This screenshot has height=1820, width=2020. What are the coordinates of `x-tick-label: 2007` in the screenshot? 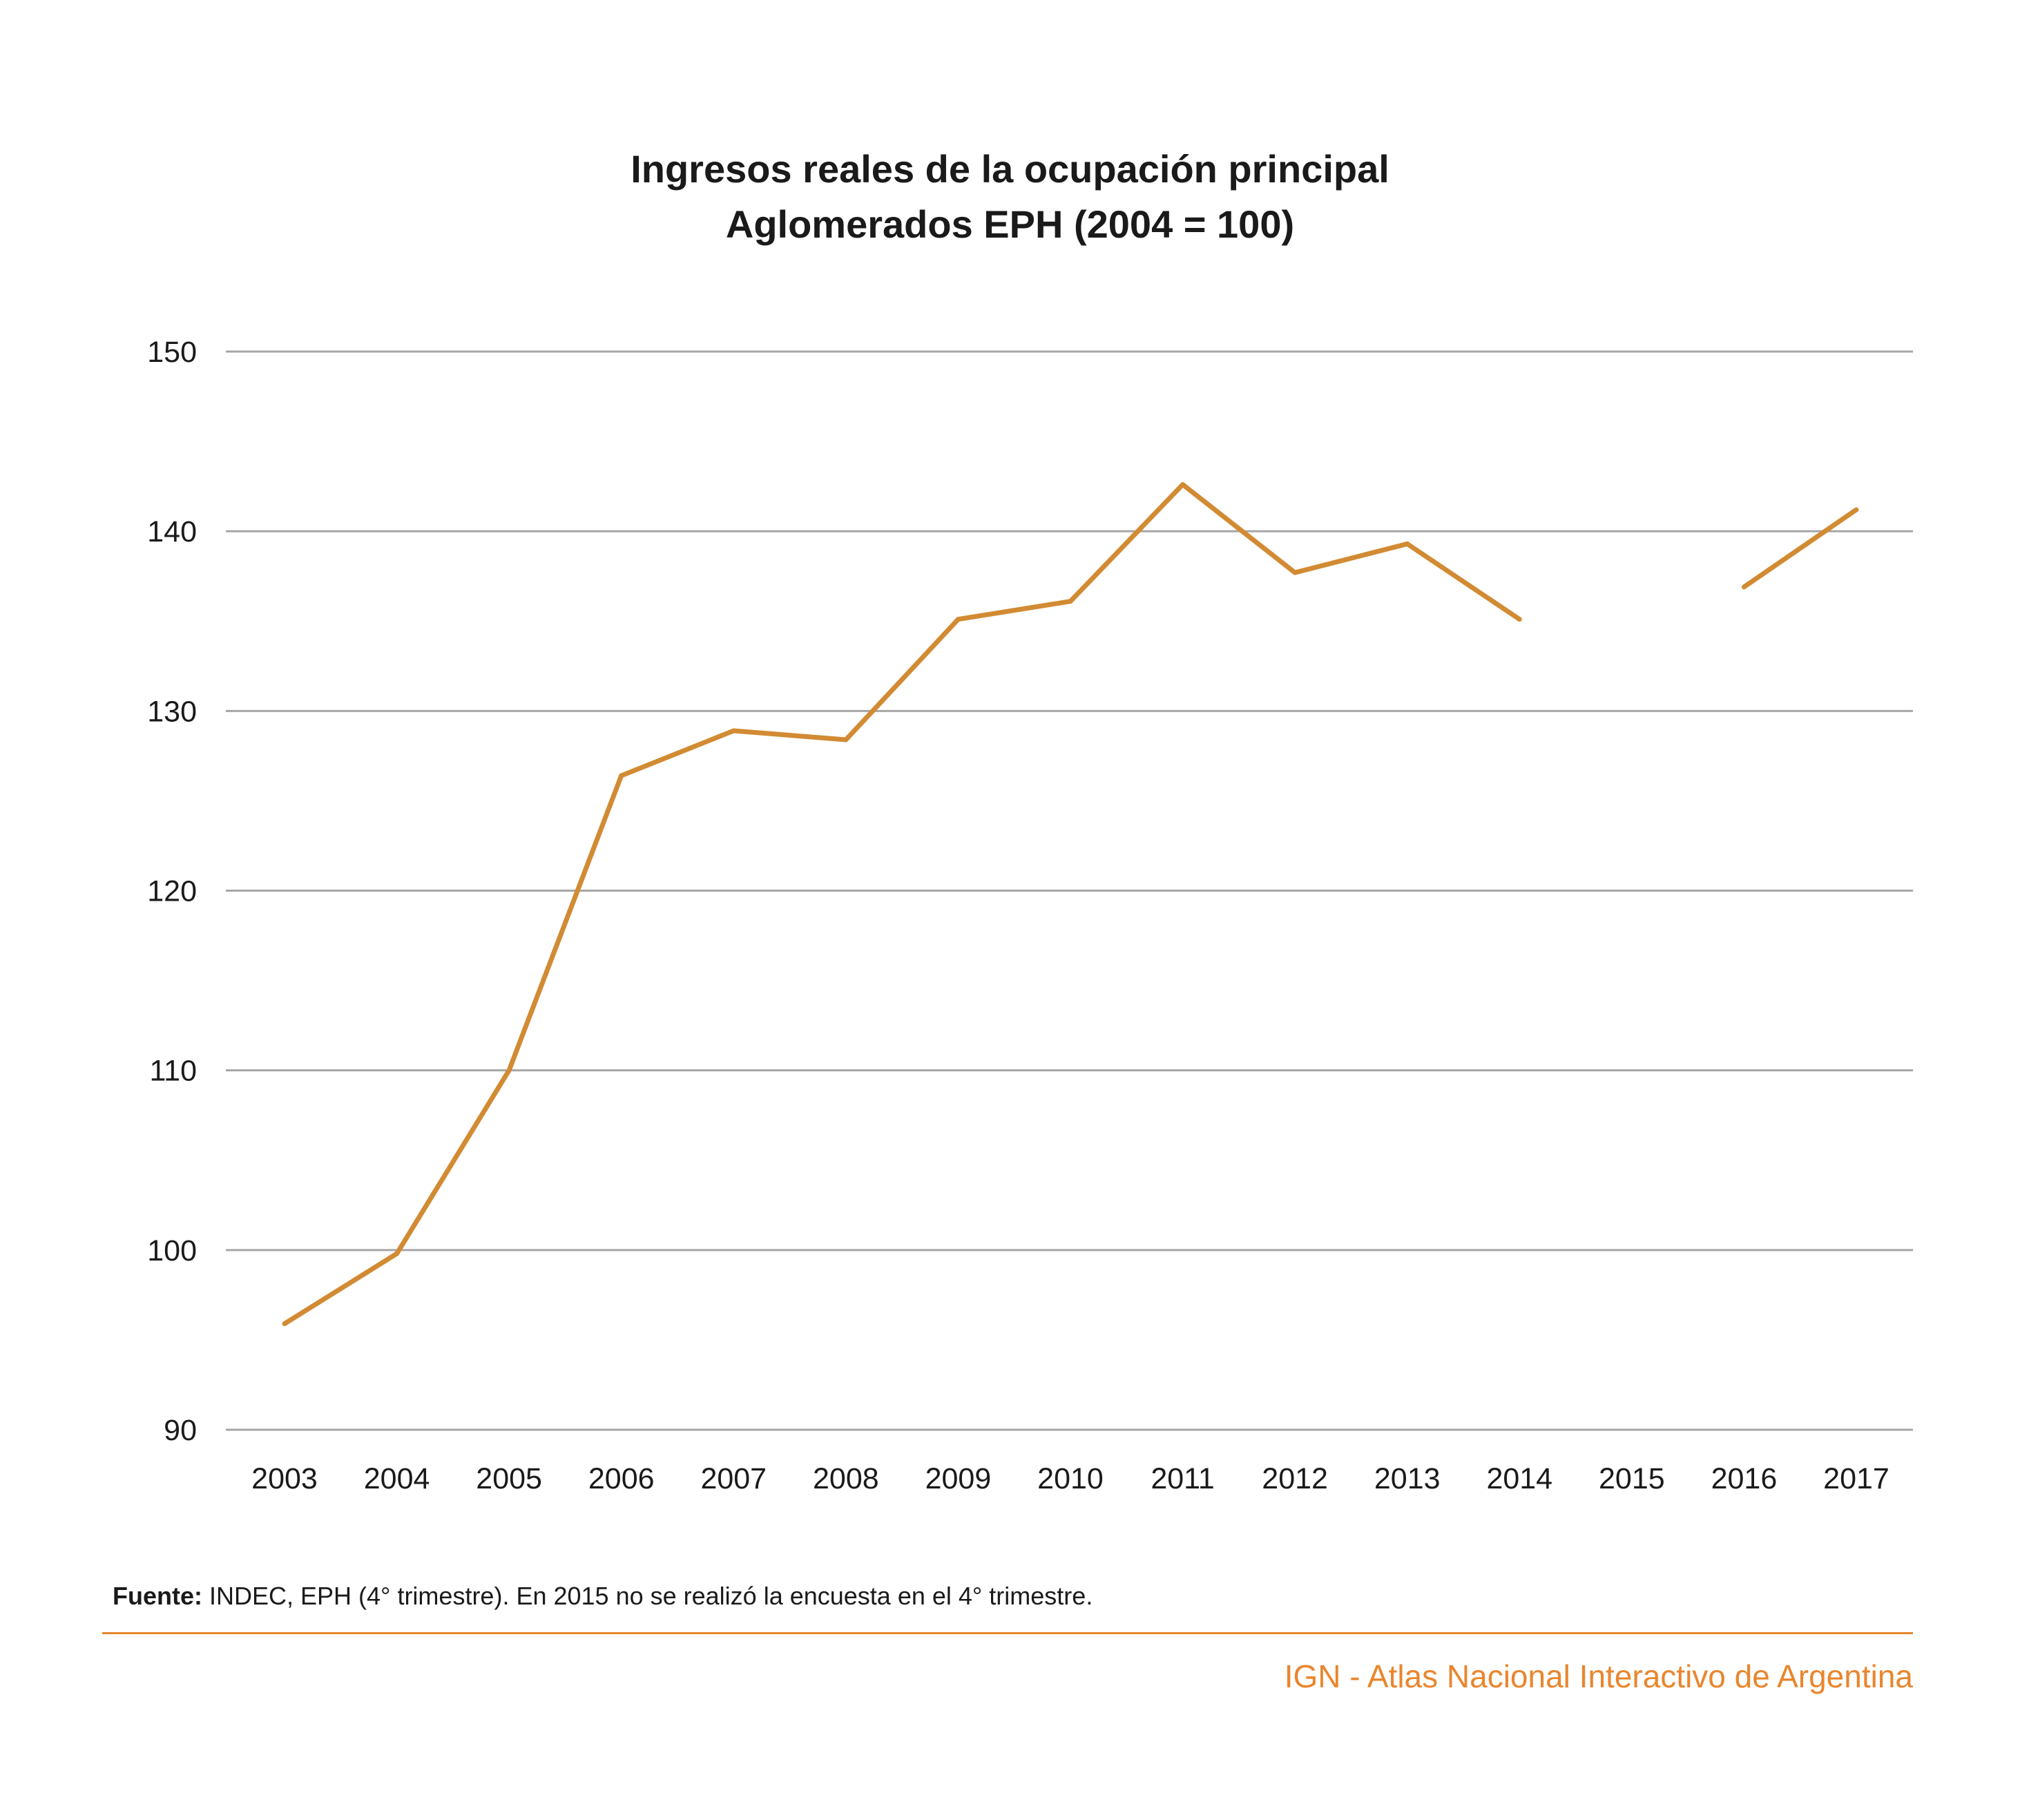 It's located at (733, 1478).